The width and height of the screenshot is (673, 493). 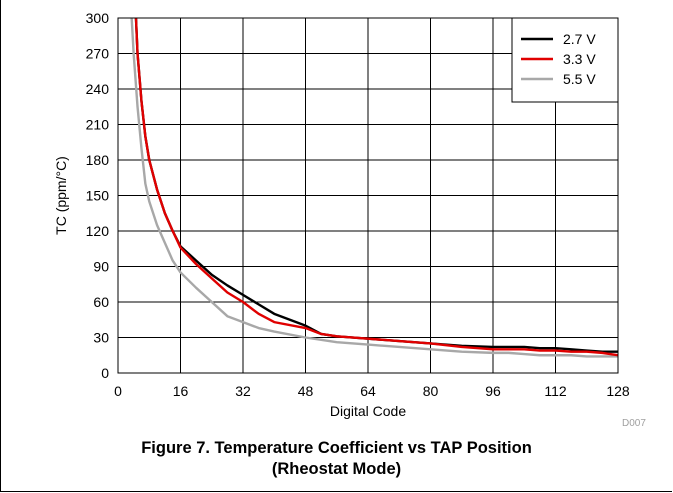 I want to click on y-tick-label: 150, so click(x=98, y=196).